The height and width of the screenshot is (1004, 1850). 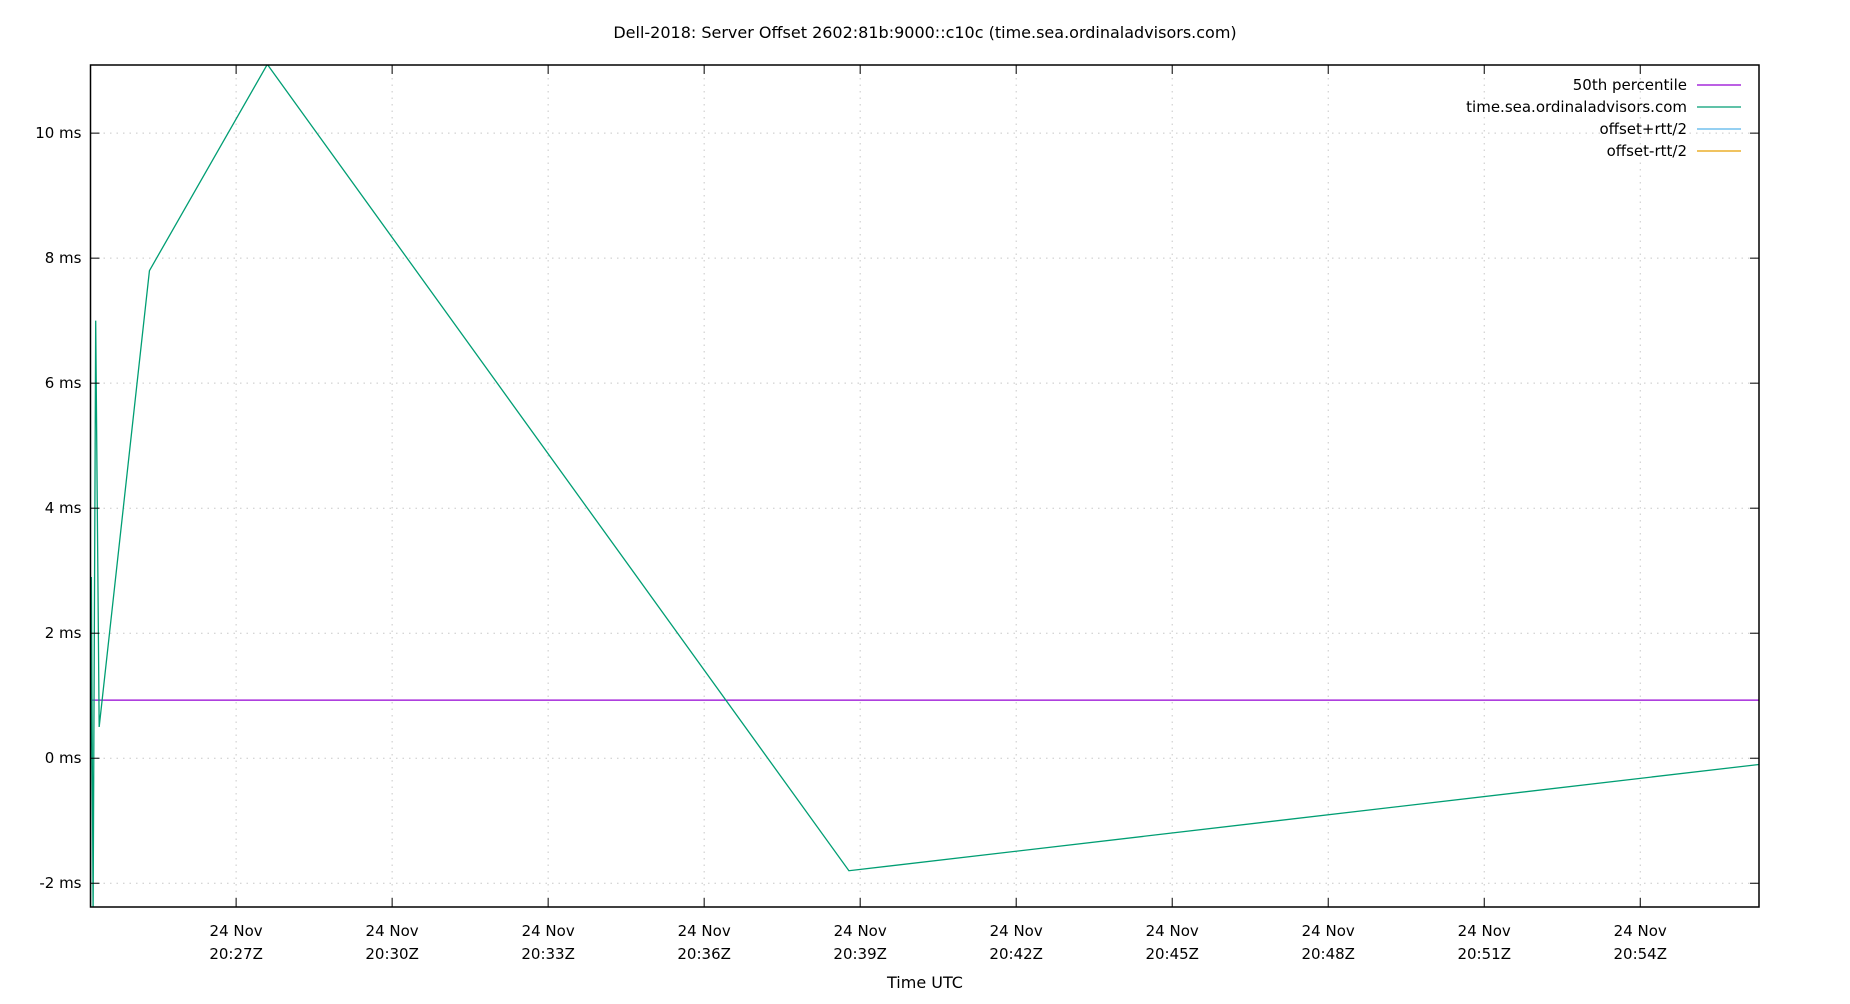 What do you see at coordinates (63, 633) in the screenshot?
I see `y-tick-label: 2 ms` at bounding box center [63, 633].